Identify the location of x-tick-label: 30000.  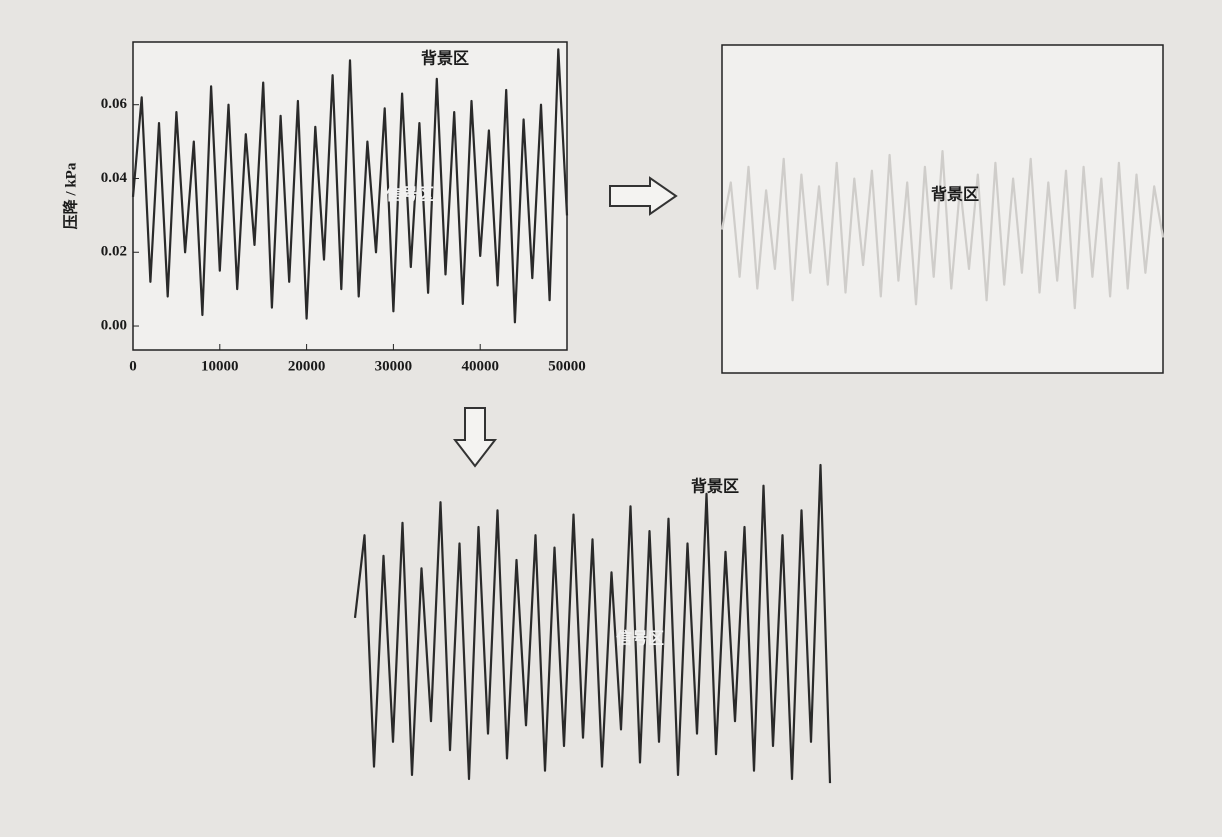
(394, 366).